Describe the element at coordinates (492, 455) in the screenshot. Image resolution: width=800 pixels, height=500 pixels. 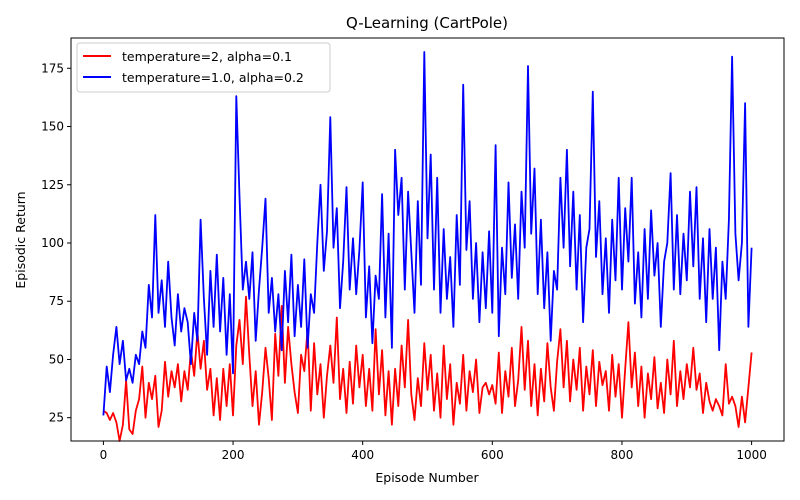
I see `x-tick-label: 600` at that location.